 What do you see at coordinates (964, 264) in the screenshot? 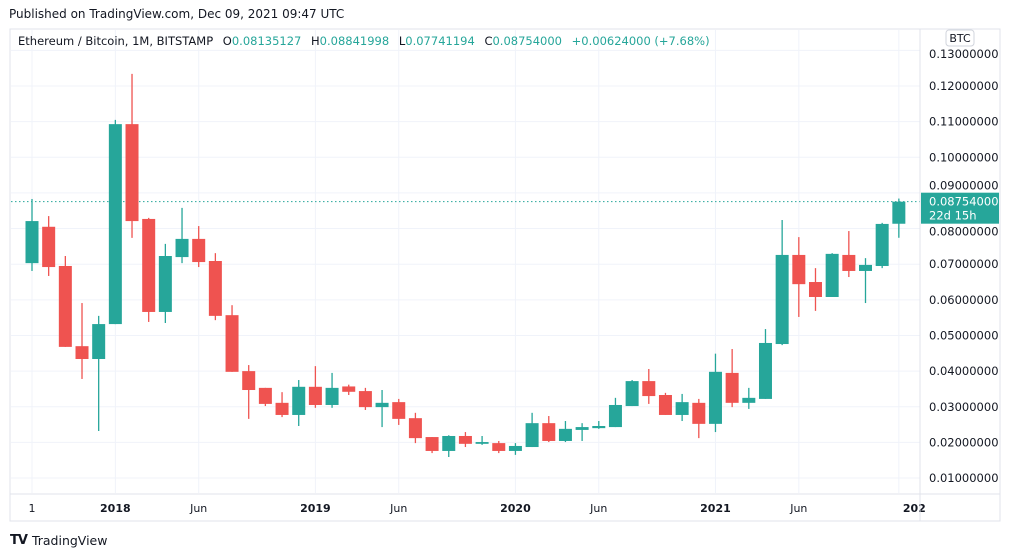
I see `price-tick-label: 0.07000000` at bounding box center [964, 264].